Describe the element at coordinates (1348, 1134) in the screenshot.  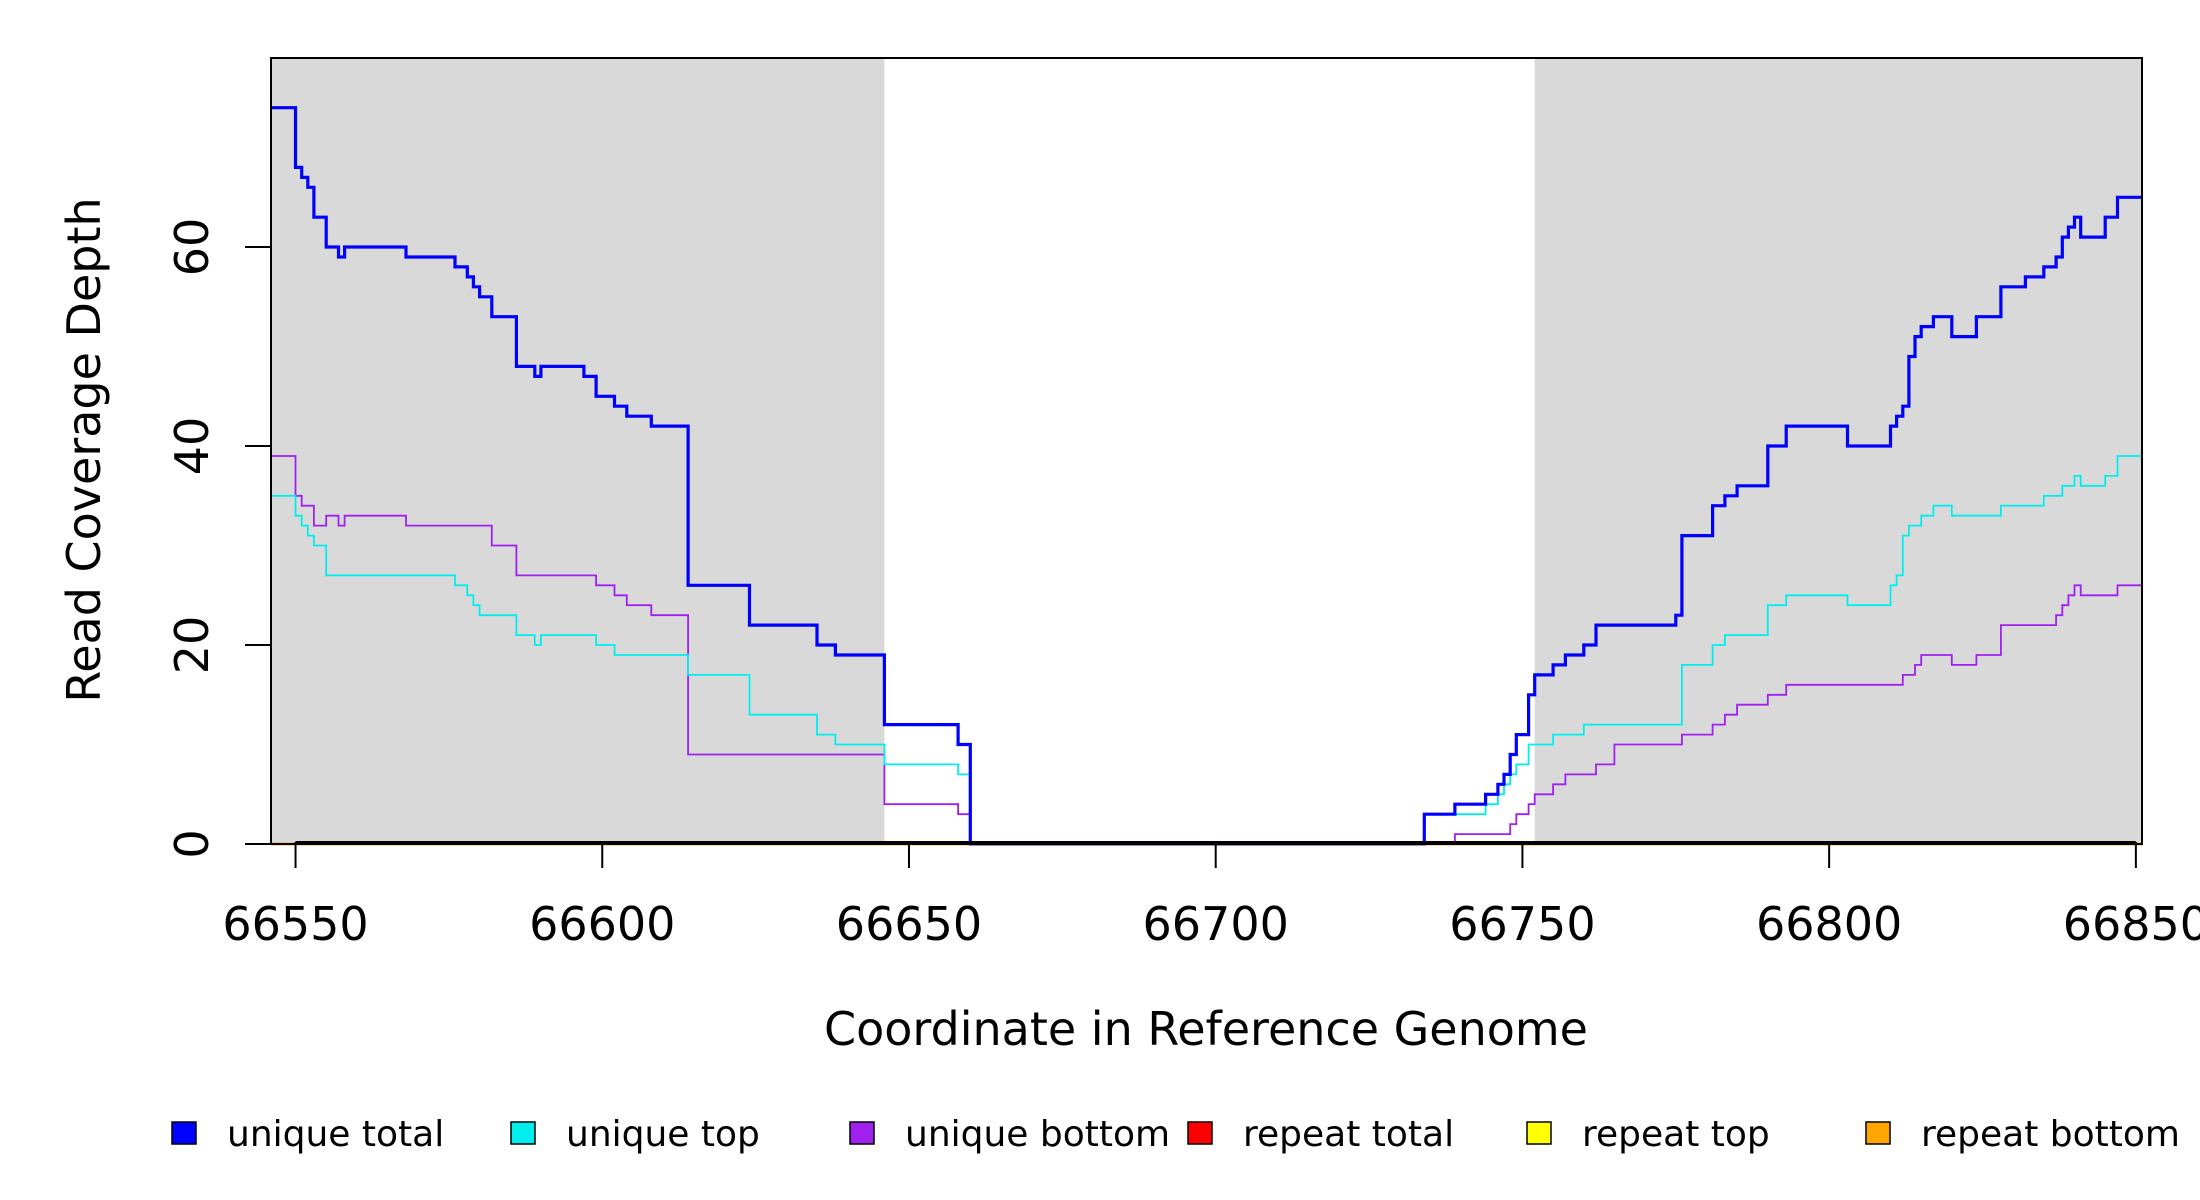
I see `legend-label: repeat total` at that location.